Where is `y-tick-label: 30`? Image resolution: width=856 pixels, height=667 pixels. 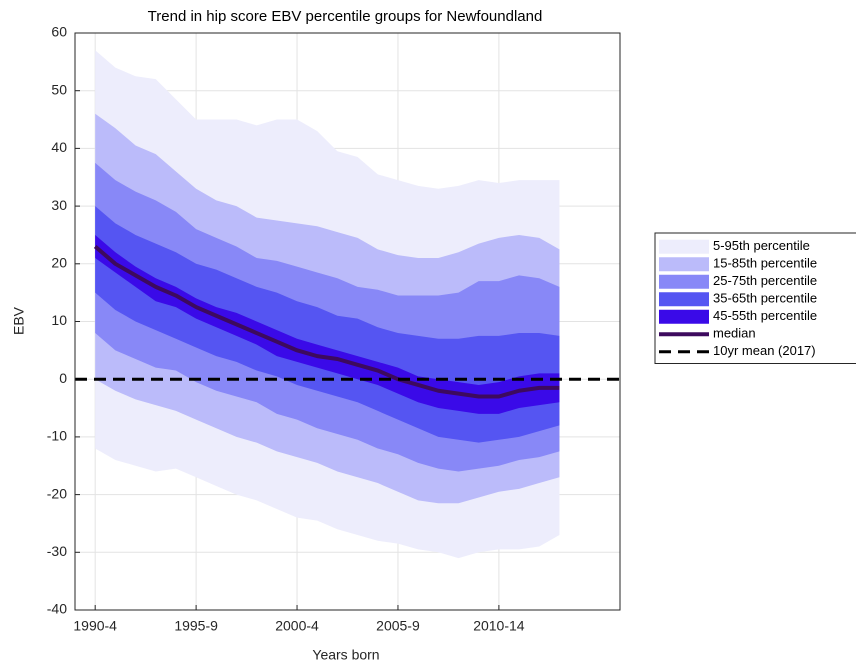
y-tick-label: 30 is located at coordinates (59, 205).